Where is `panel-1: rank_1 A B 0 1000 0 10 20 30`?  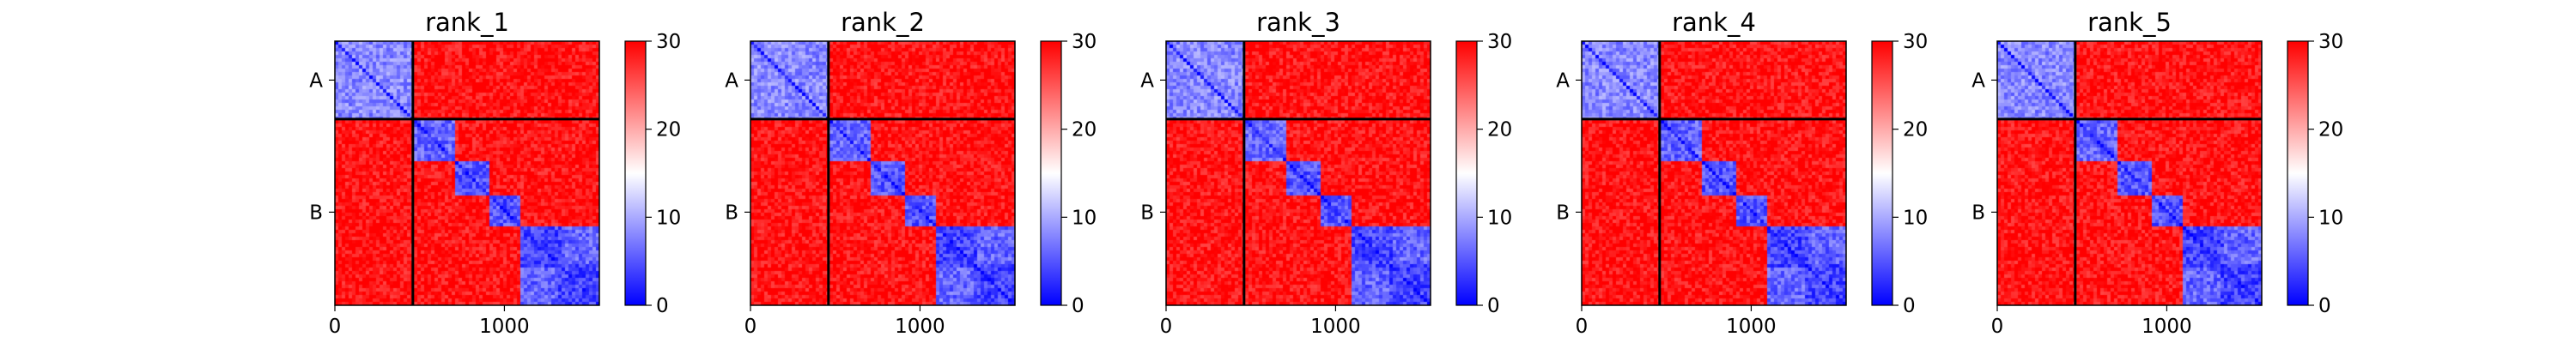 panel-1: rank_1 A B 0 1000 0 10 20 30 is located at coordinates (495, 173).